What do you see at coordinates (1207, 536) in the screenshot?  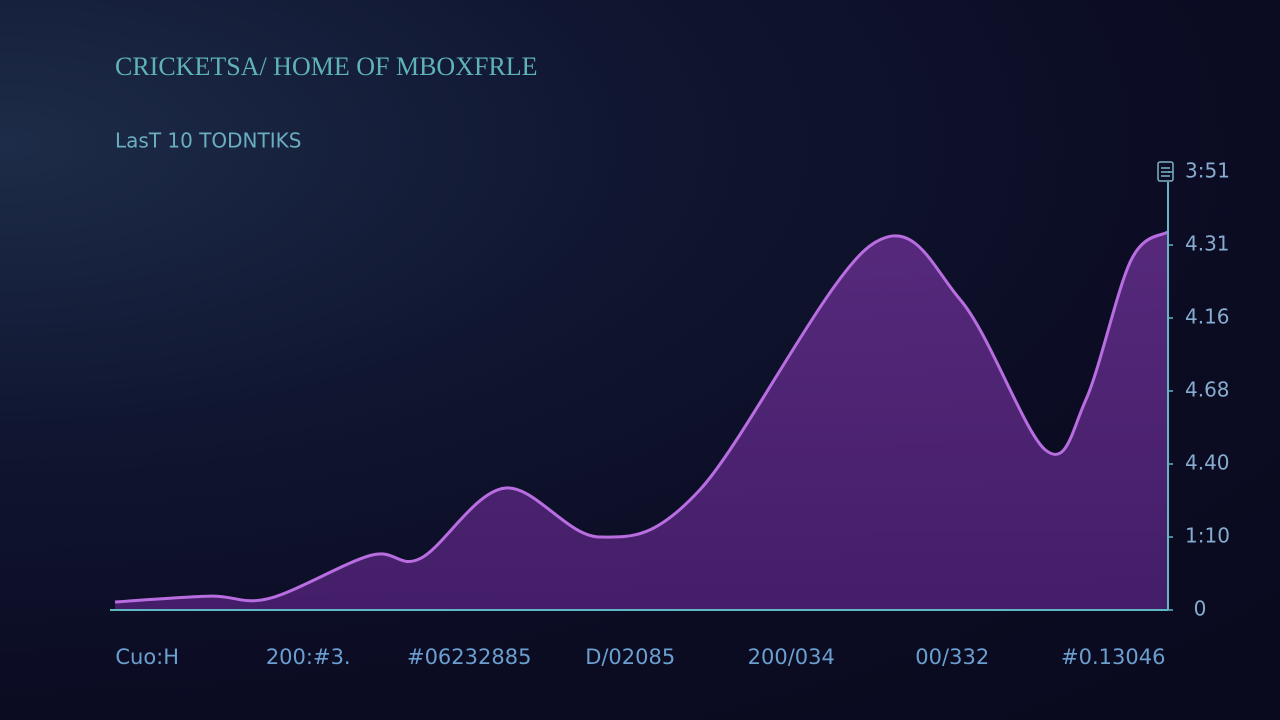 I see `y-tick-label: 1:10` at bounding box center [1207, 536].